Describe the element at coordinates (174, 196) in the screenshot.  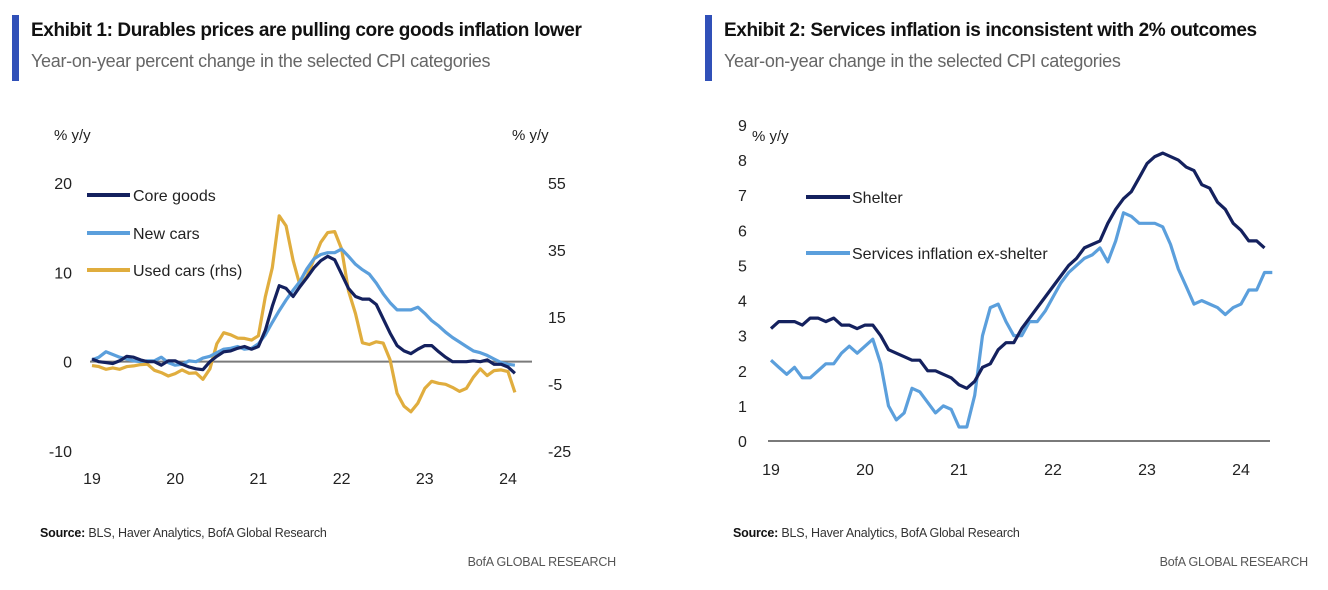
I see `legend-label: Core goods` at that location.